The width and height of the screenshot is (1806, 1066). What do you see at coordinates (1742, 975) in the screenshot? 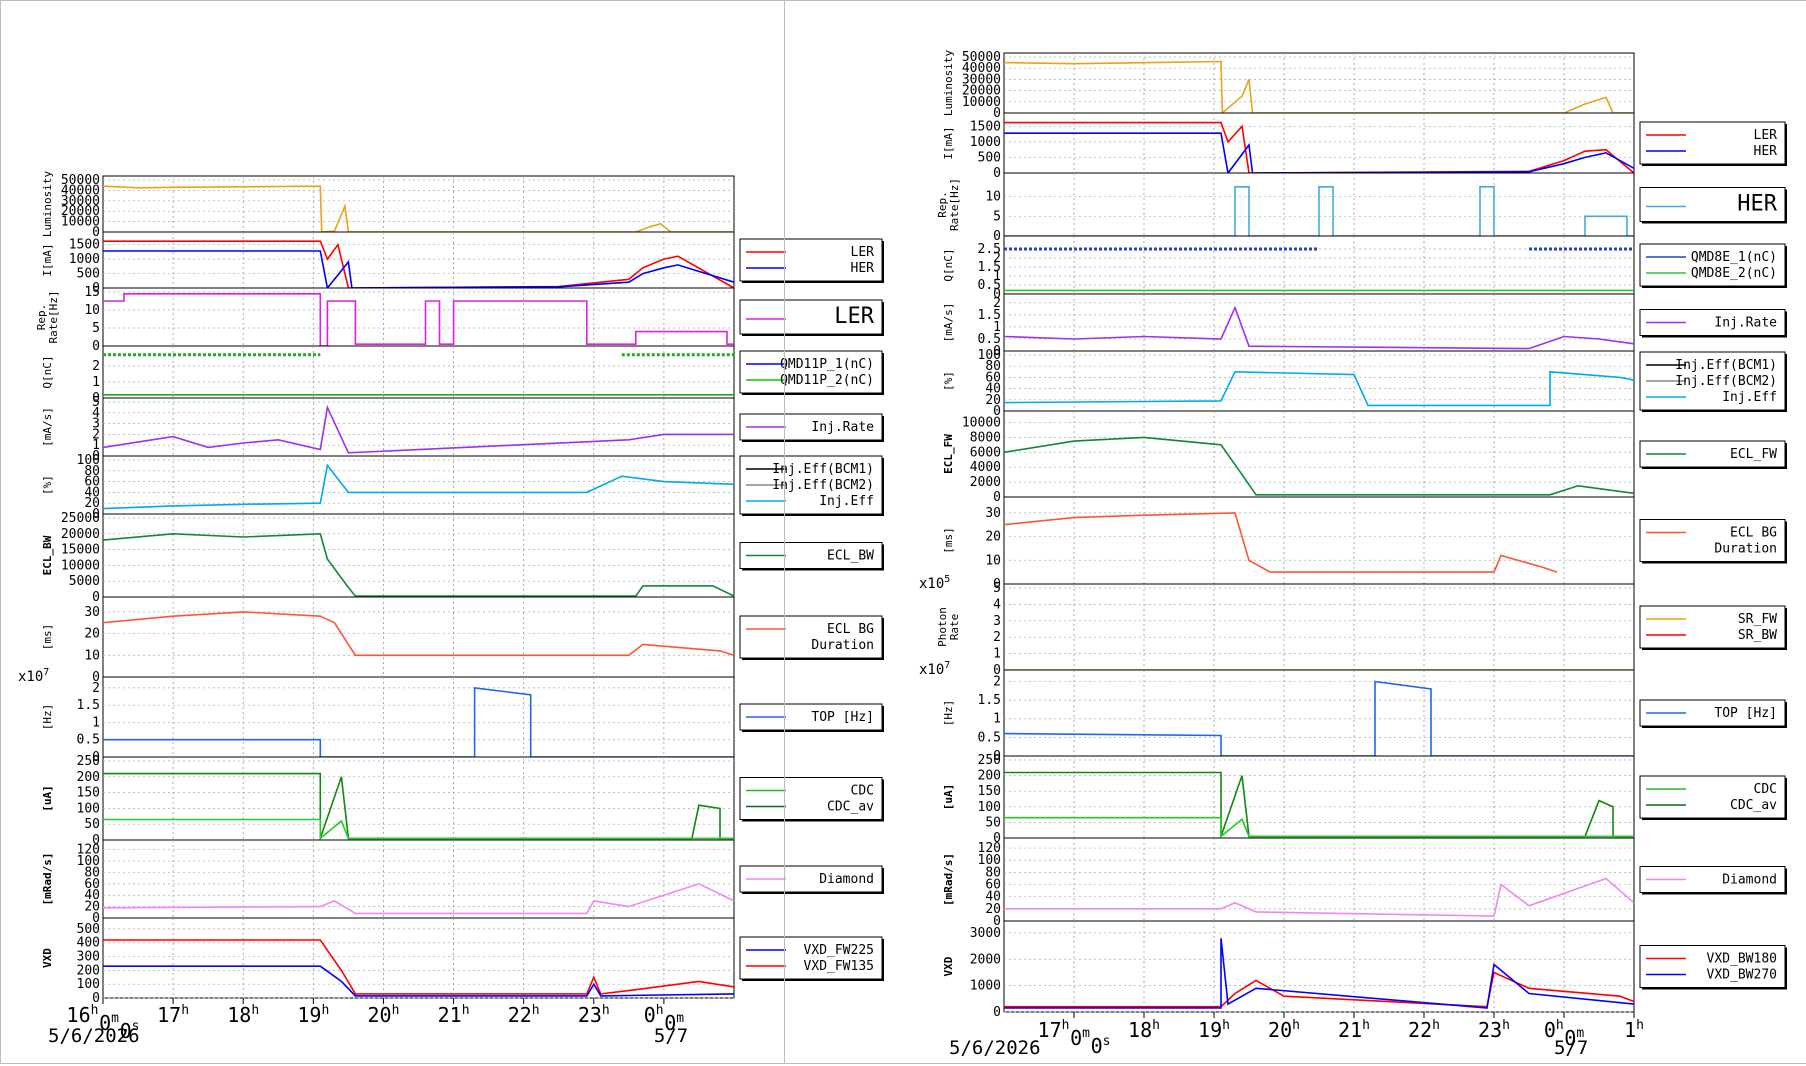
I see `legend-label: VXD_BW270` at bounding box center [1742, 975].